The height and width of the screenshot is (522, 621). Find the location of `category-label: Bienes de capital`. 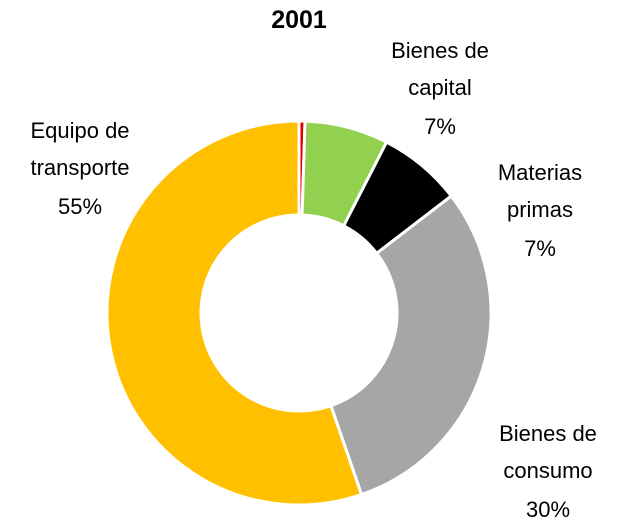

category-label: Bienes de capital is located at coordinates (440, 69).